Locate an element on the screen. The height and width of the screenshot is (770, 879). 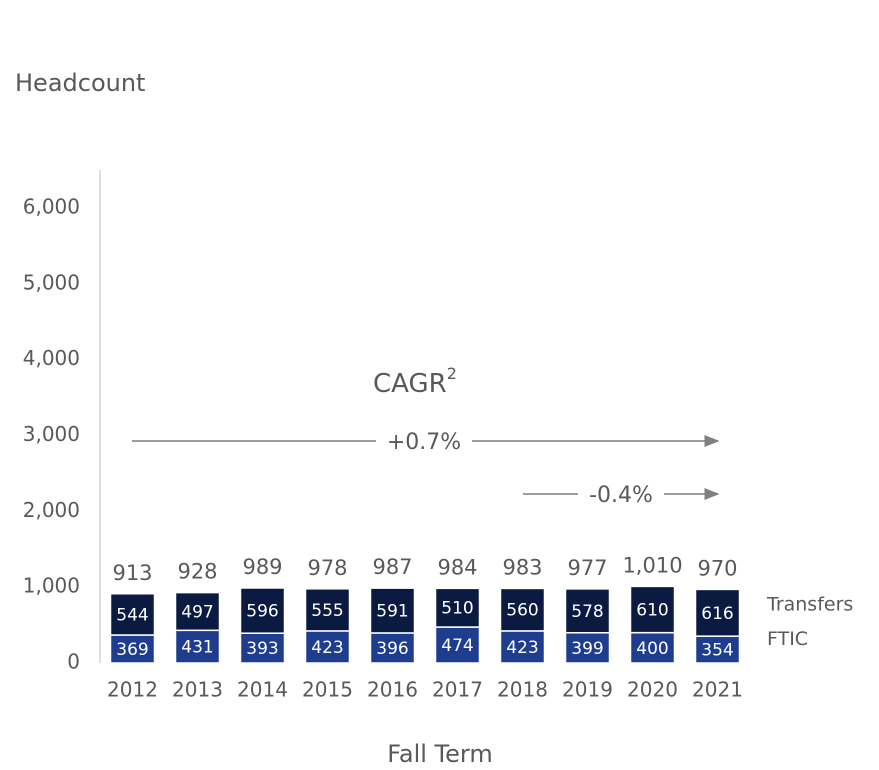
segment-label: 591 is located at coordinates (392, 612).